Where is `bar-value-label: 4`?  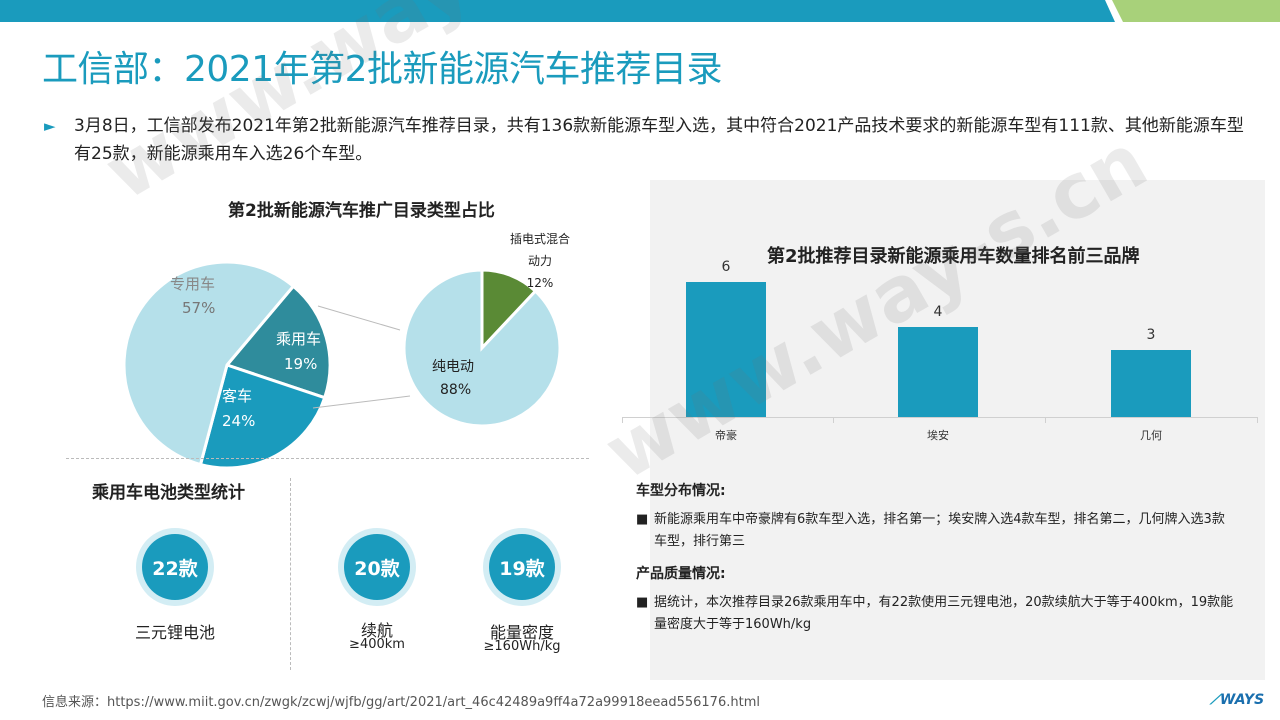
bar-value-label: 4 is located at coordinates (938, 312).